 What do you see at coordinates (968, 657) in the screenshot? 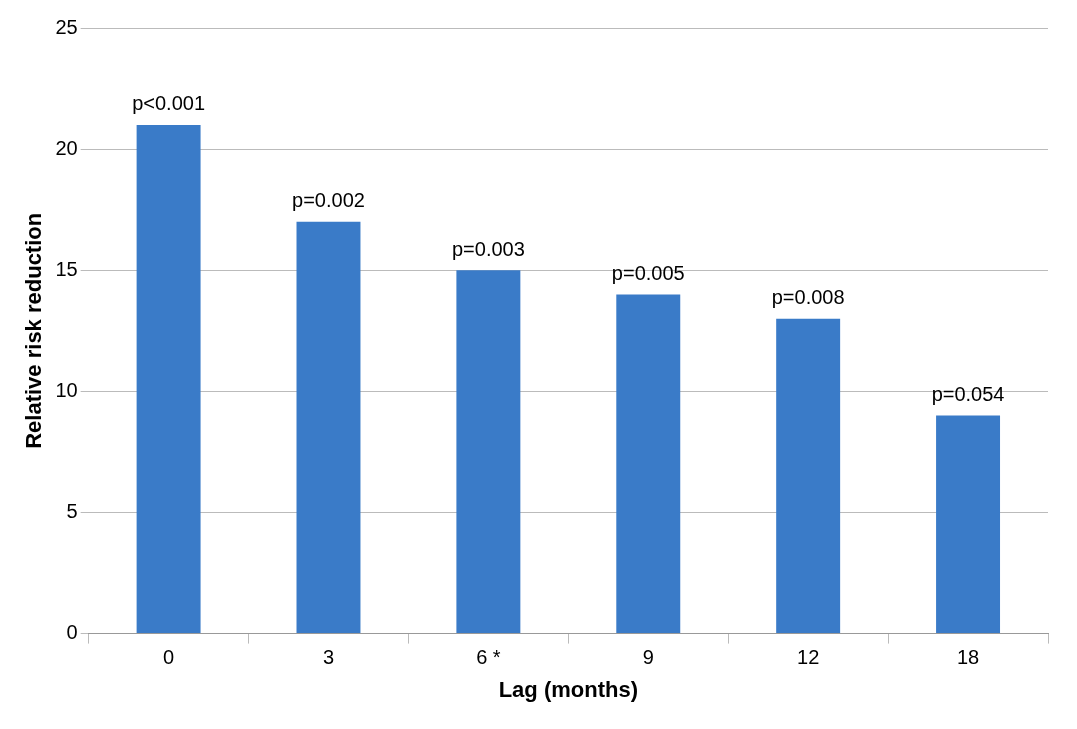
I see `x-tick-label: 18` at bounding box center [968, 657].